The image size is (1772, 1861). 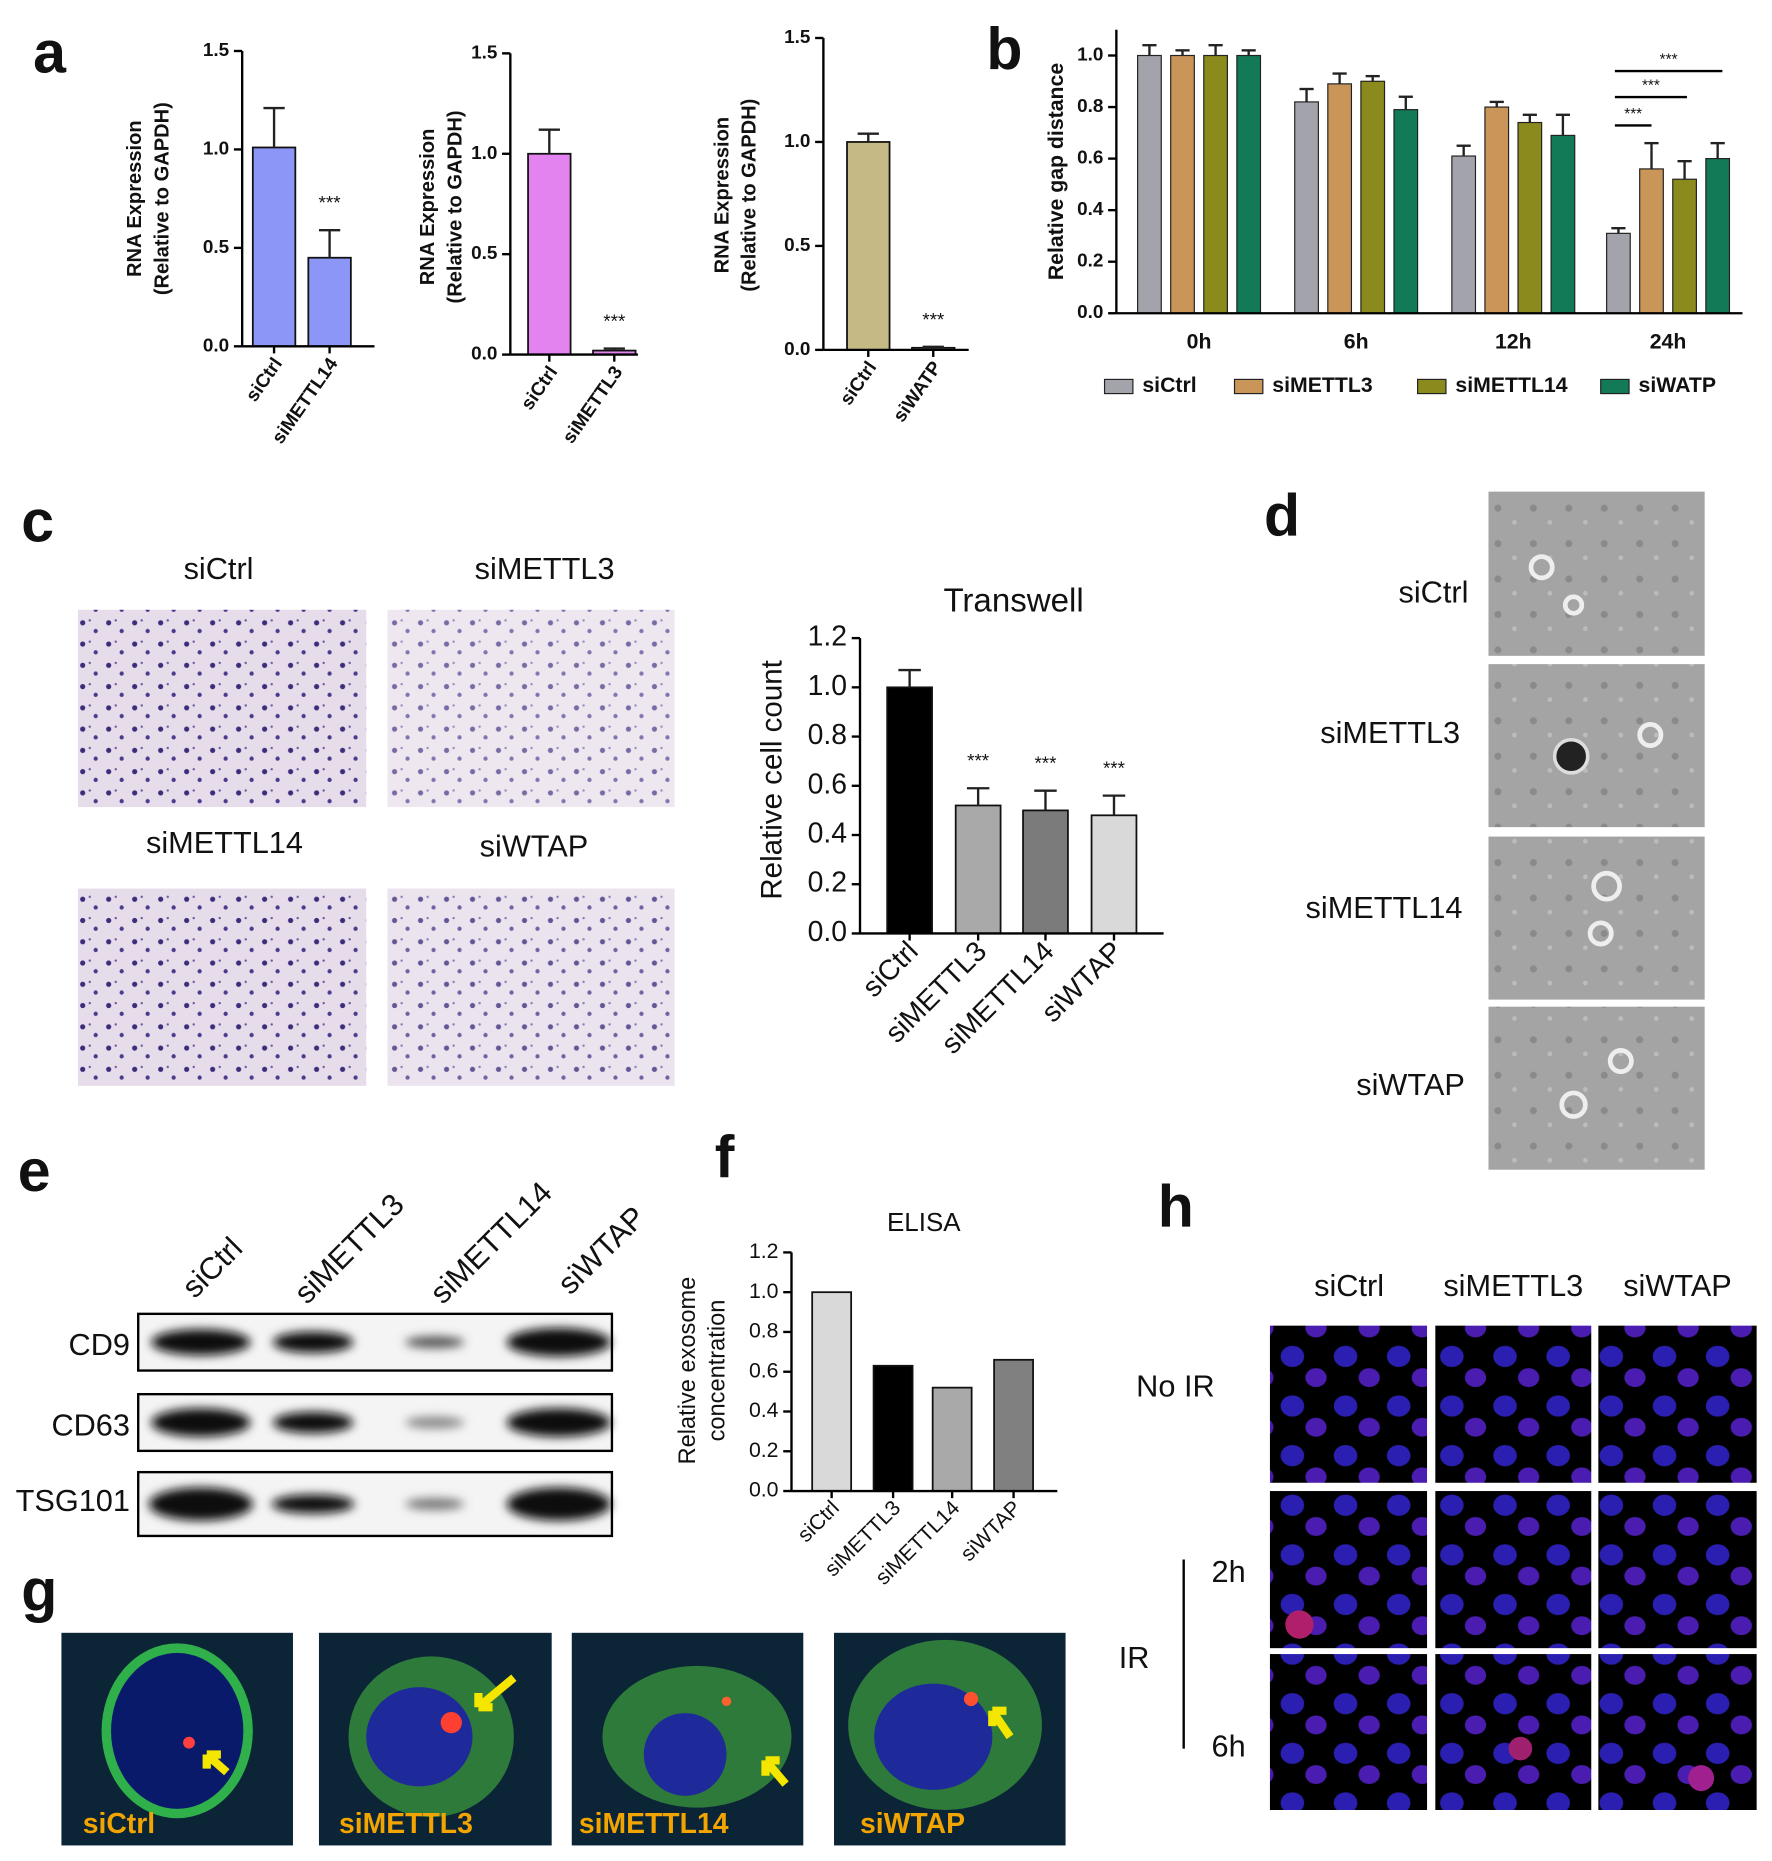 I want to click on panel-label: f, so click(x=725, y=1157).